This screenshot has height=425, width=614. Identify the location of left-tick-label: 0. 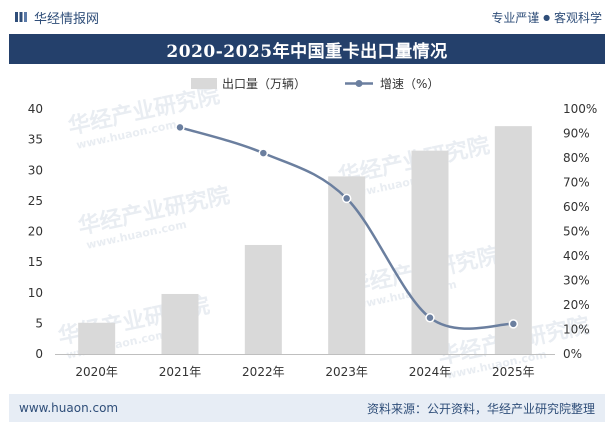
(39, 354).